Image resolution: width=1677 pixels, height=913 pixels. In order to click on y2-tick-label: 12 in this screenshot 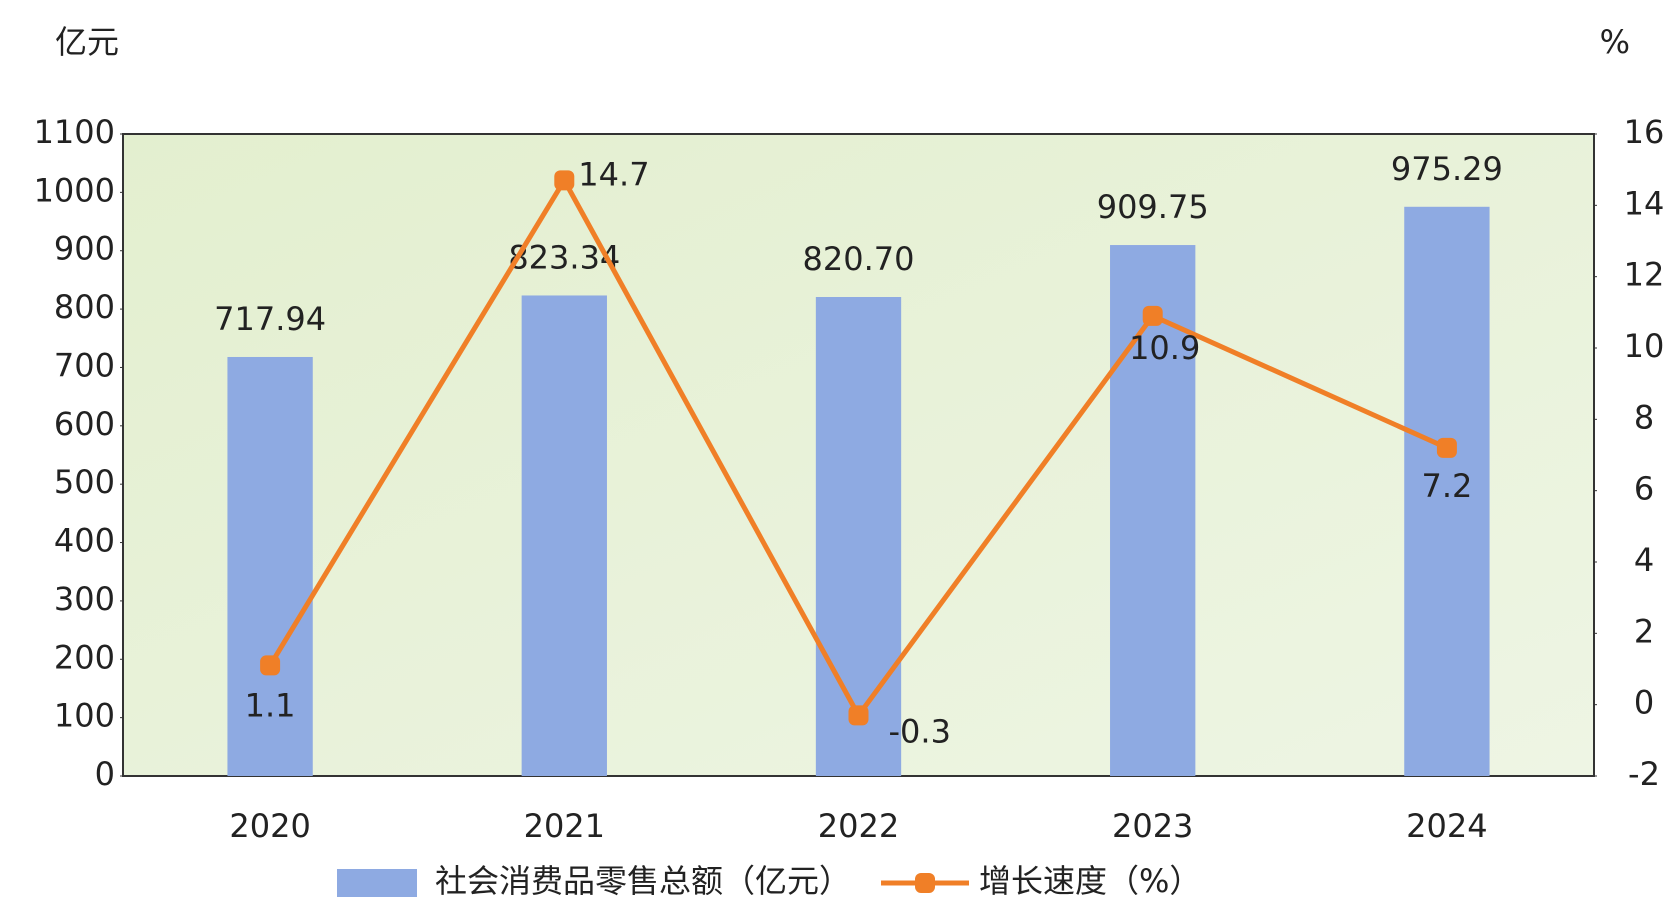, I will do `click(1644, 275)`.